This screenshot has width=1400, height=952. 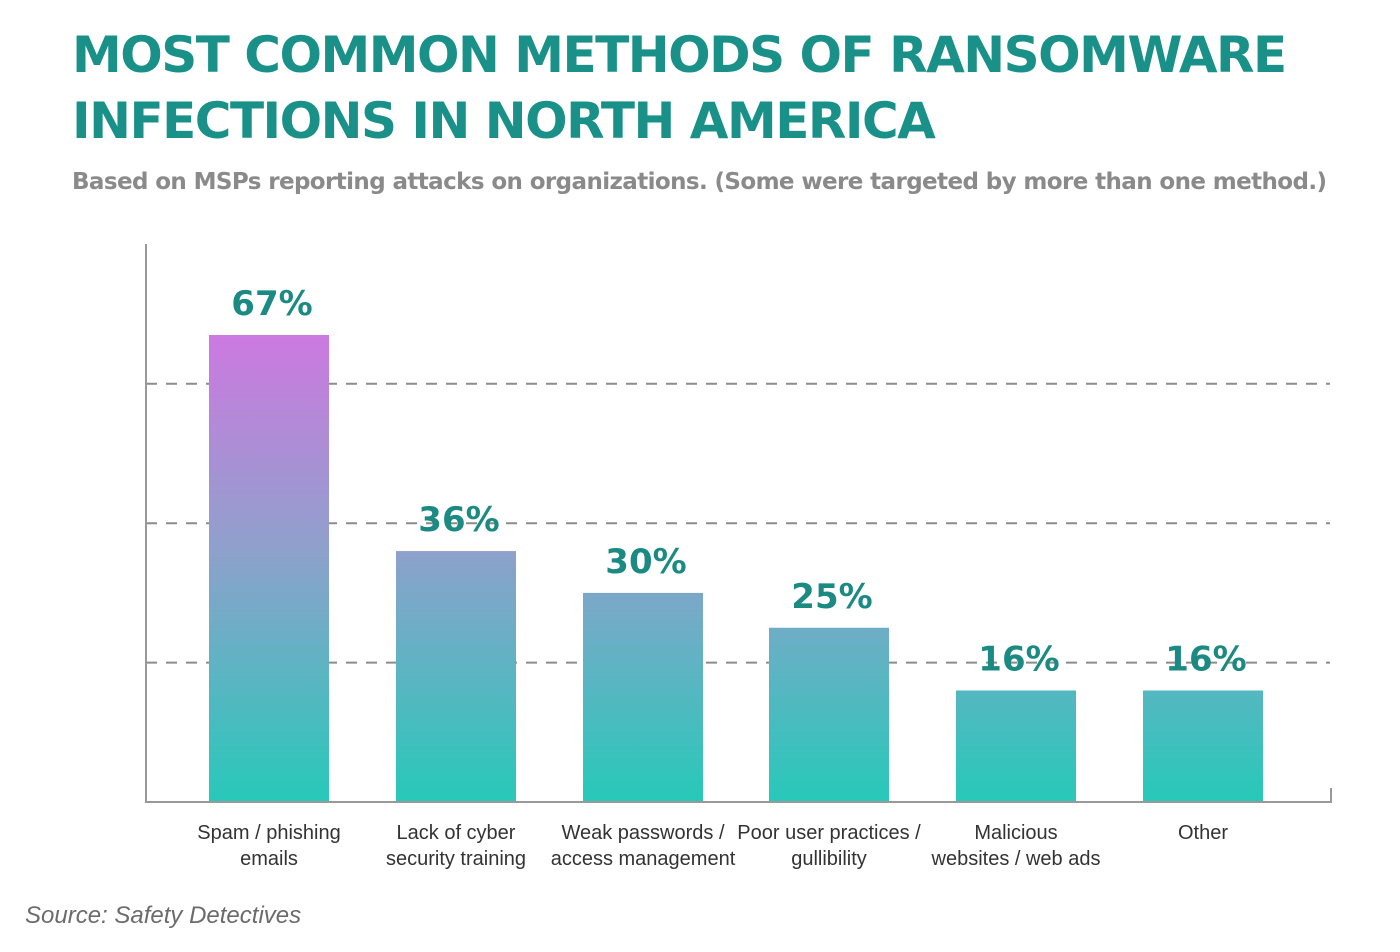 What do you see at coordinates (456, 846) in the screenshot?
I see `category-label: Lack of cyber security training` at bounding box center [456, 846].